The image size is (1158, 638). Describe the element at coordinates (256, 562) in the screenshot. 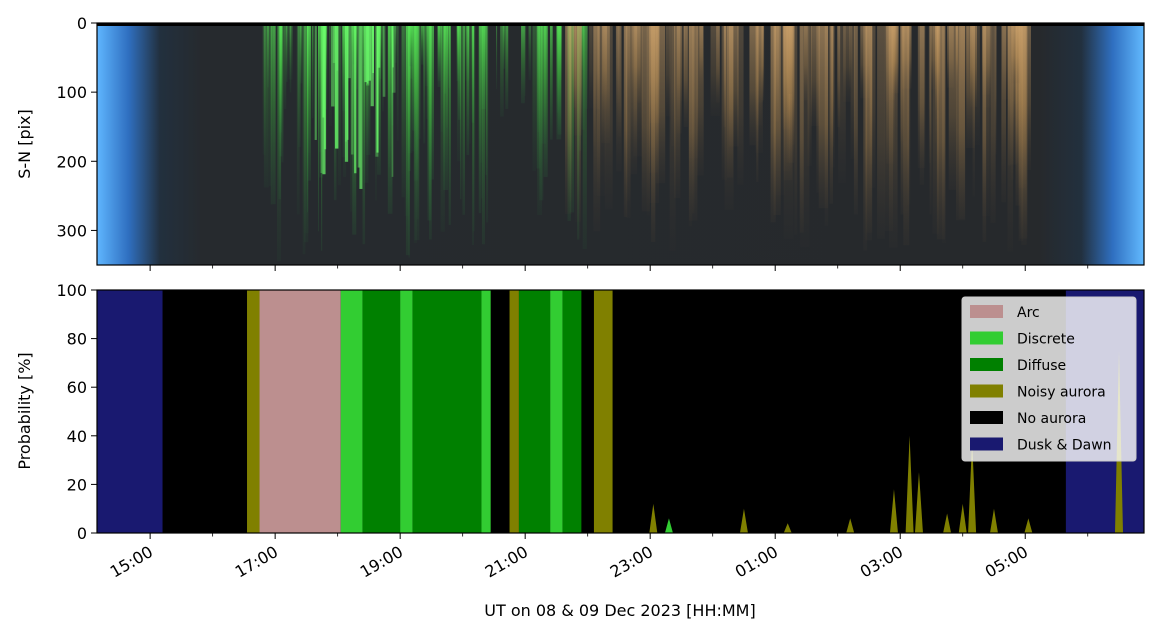

I see `x-tick-label: 17:00` at that location.